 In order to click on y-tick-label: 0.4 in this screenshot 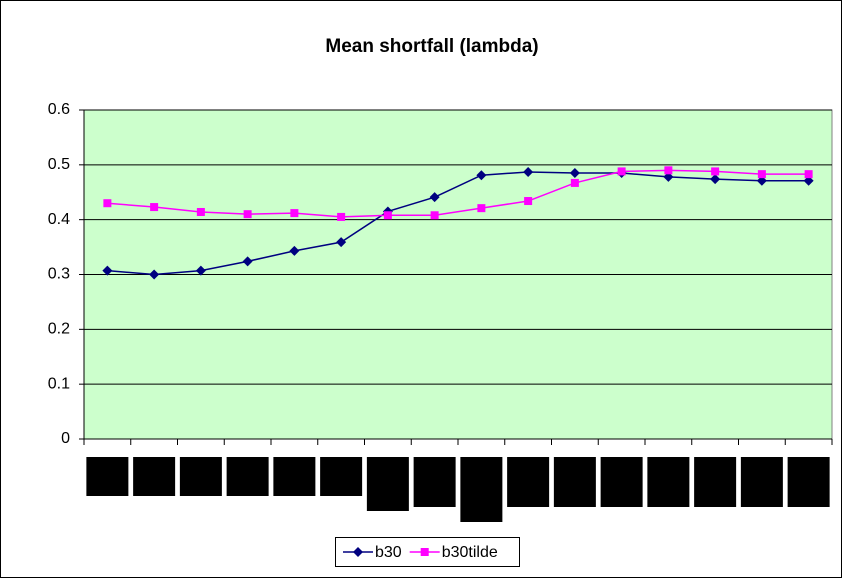, I will do `click(59, 219)`.